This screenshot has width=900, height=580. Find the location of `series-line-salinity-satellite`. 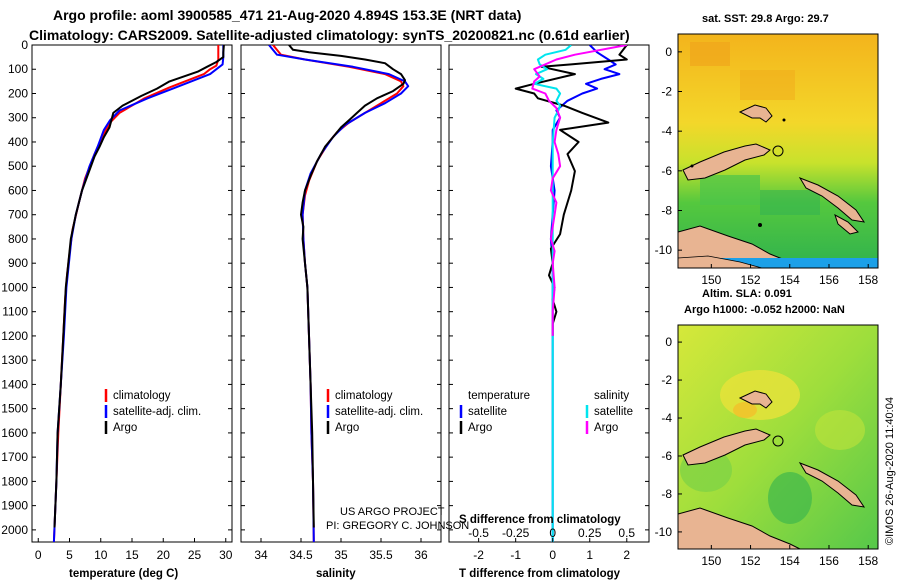

series-line-salinity-satellite is located at coordinates (552, 293).